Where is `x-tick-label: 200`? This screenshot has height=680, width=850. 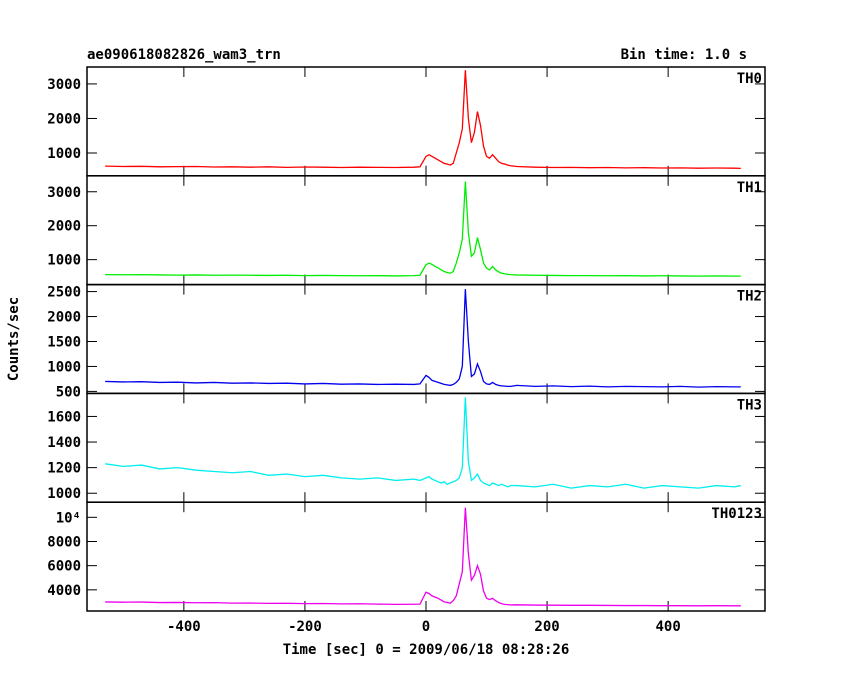
x-tick-label: 200 is located at coordinates (546, 627).